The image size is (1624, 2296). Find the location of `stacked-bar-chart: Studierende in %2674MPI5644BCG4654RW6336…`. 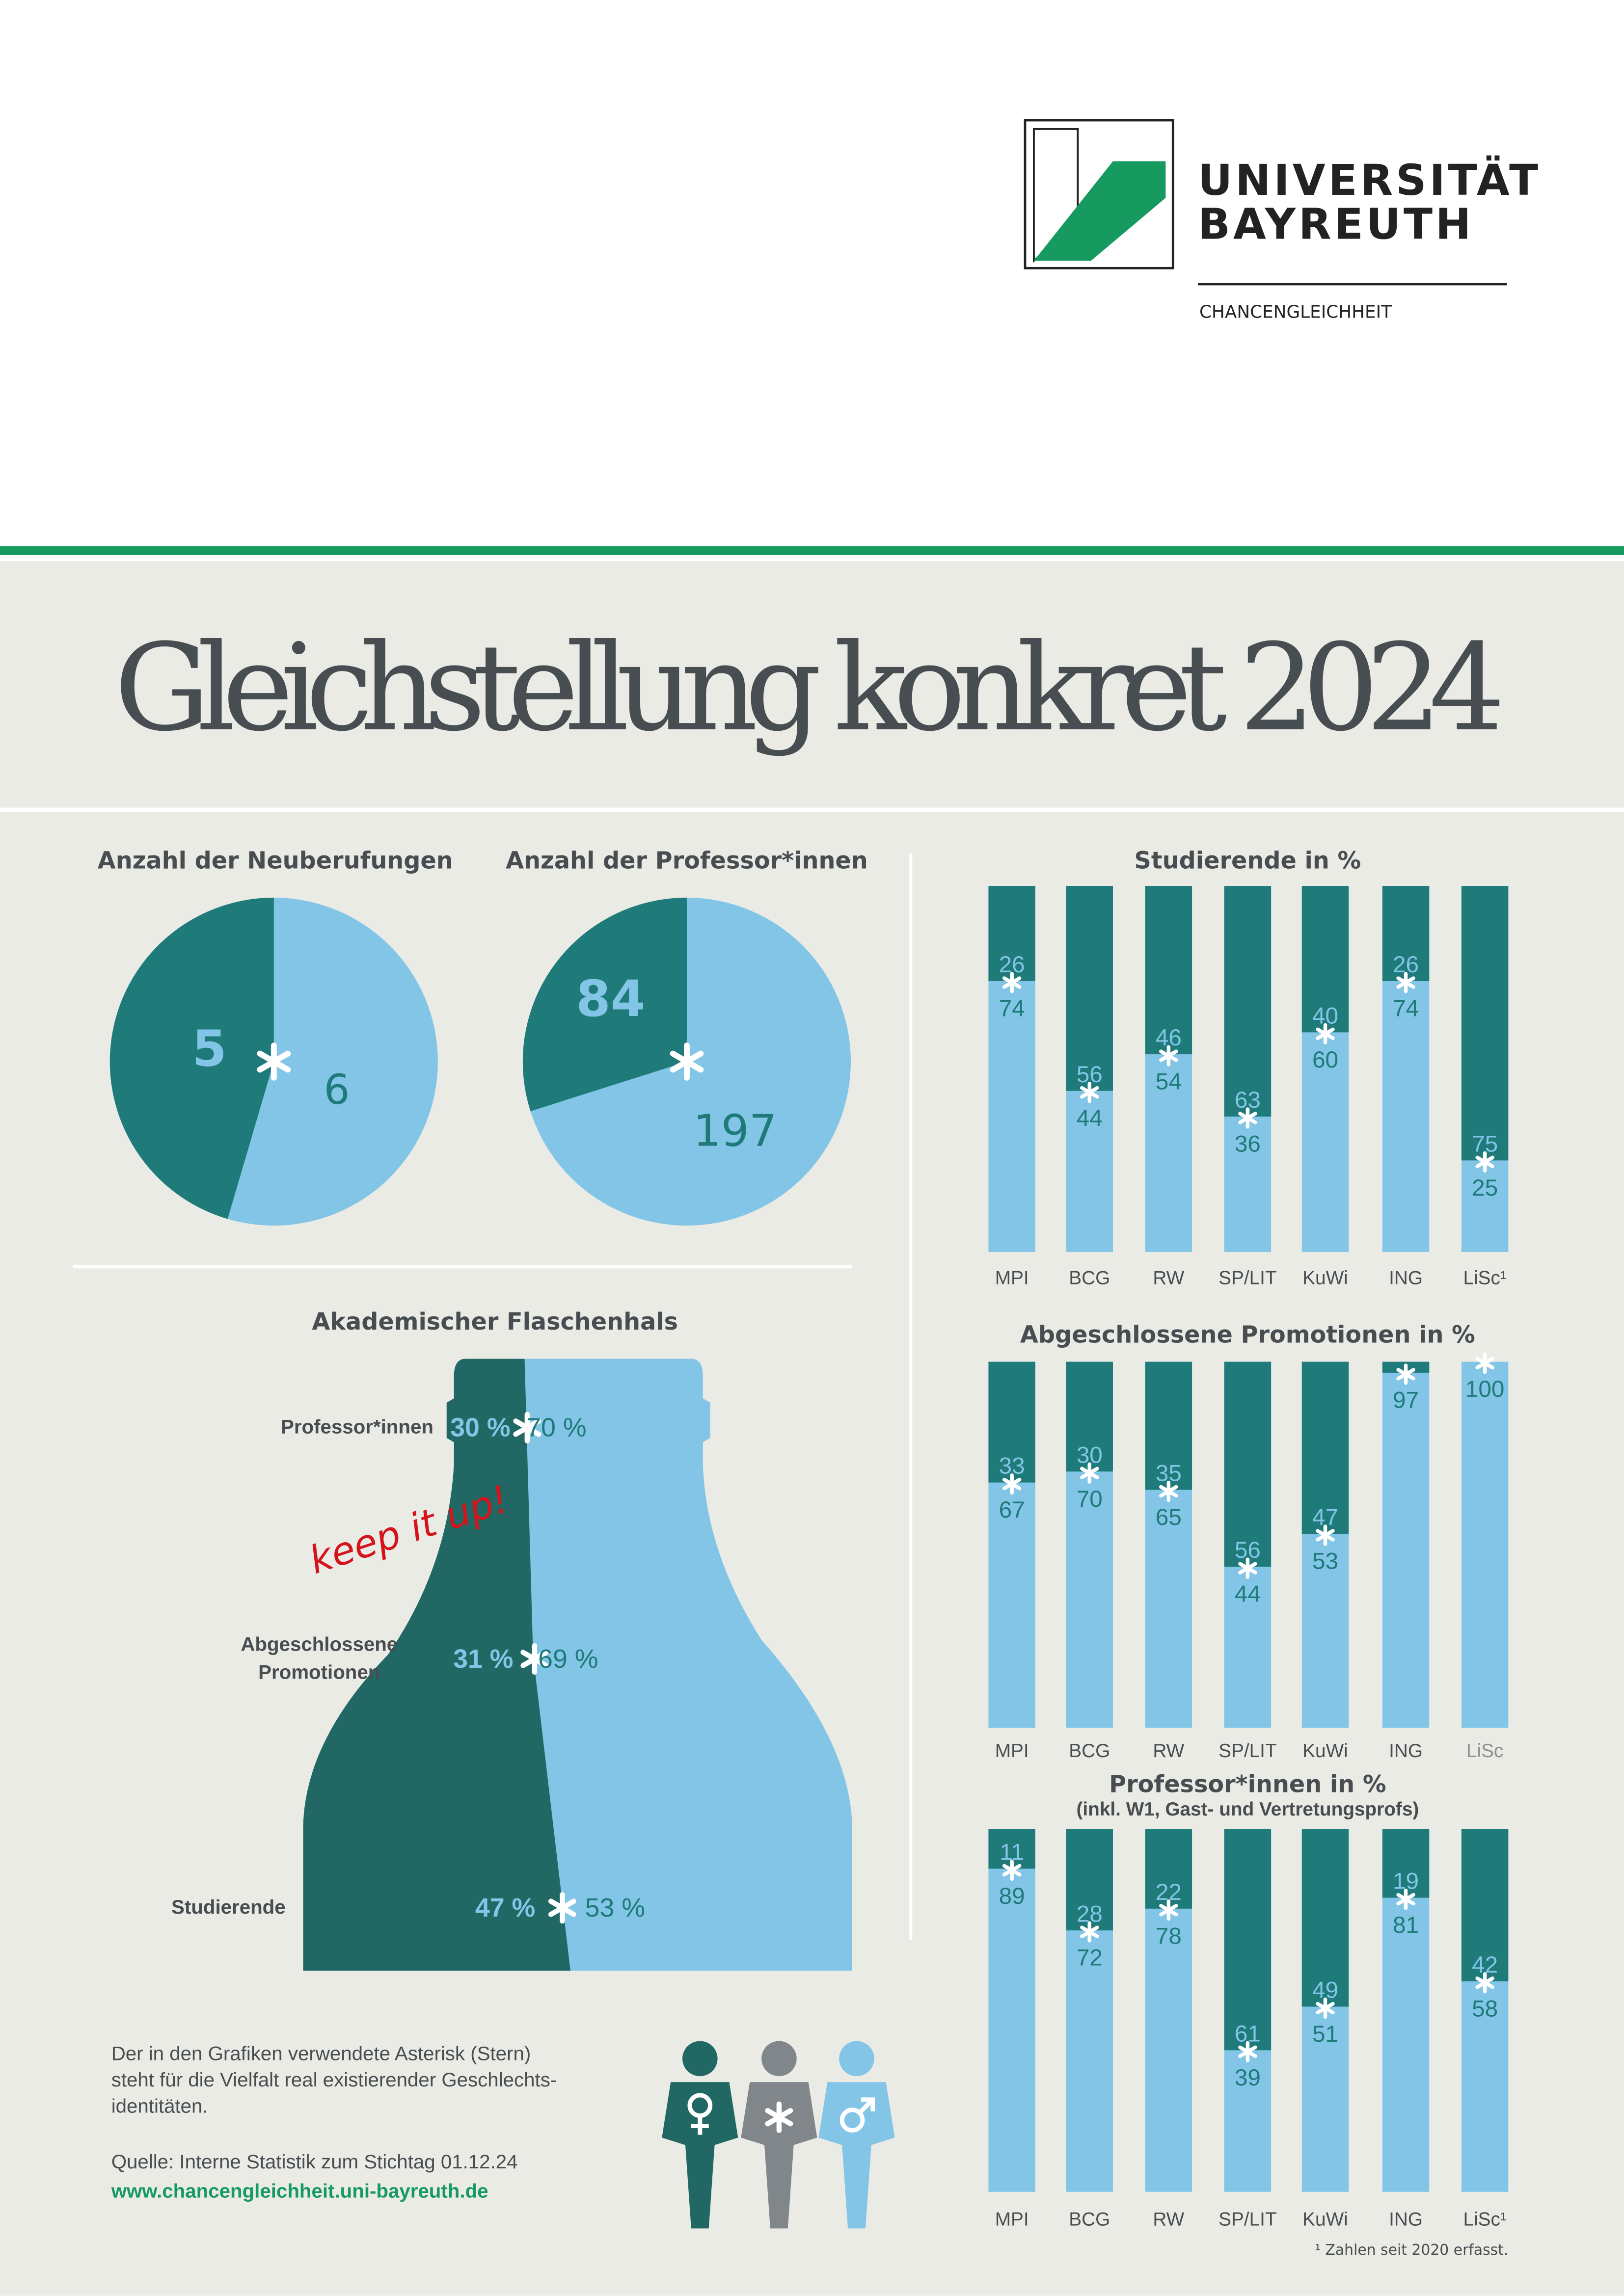

stacked-bar-chart: Studierende in %2674MPI5644BCG4654RW6336… is located at coordinates (1248, 1068).